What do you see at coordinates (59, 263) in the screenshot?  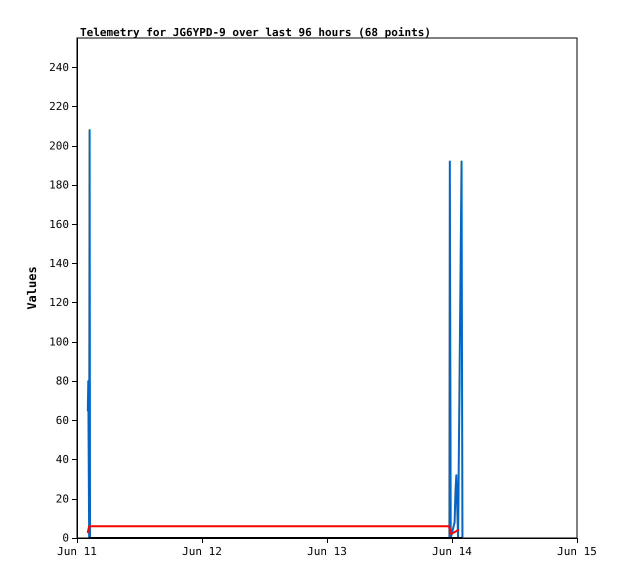 I see `y-tick-label: 140` at bounding box center [59, 263].